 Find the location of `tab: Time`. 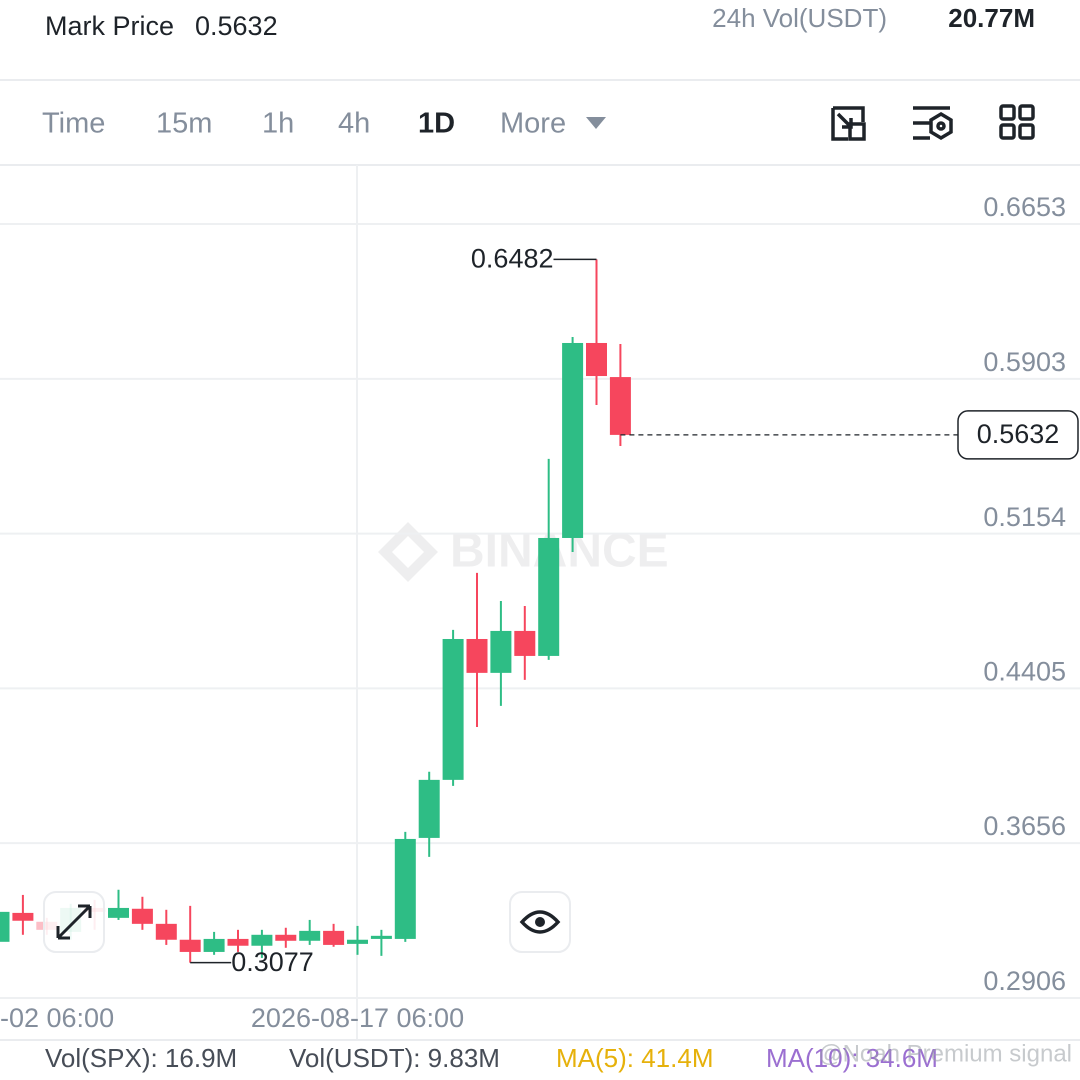

tab: Time is located at coordinates (73, 124).